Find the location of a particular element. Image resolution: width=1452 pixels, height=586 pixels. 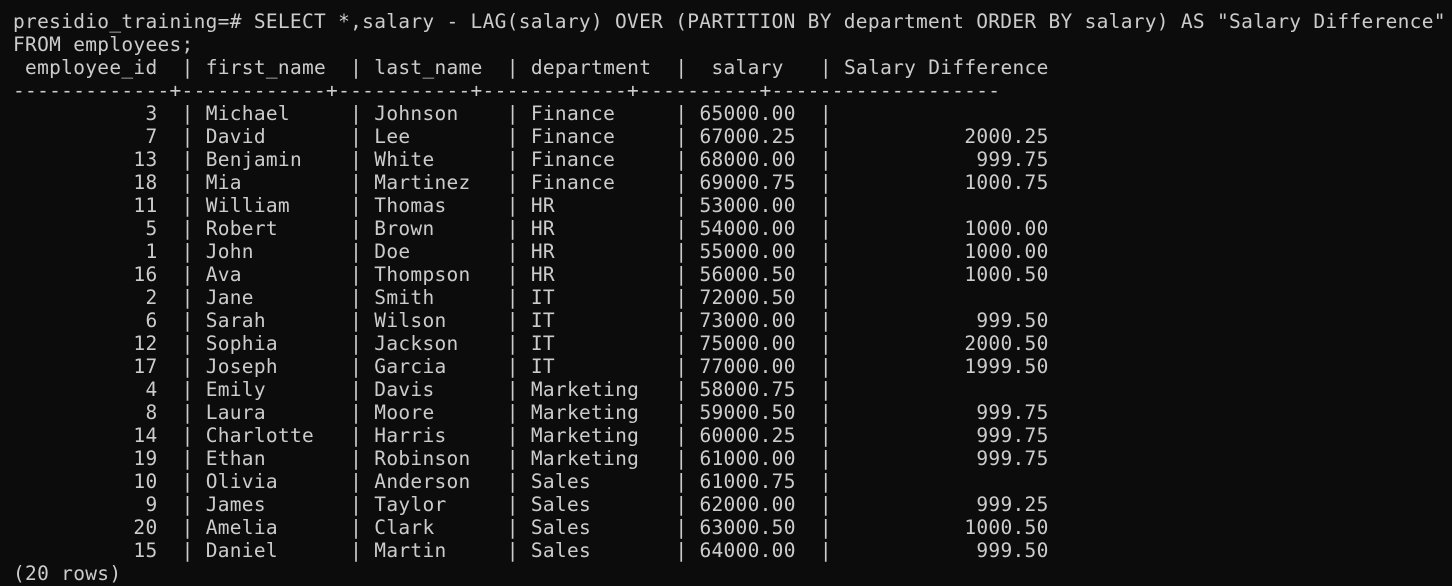

query-line-2: FROM employees; is located at coordinates (103, 44).